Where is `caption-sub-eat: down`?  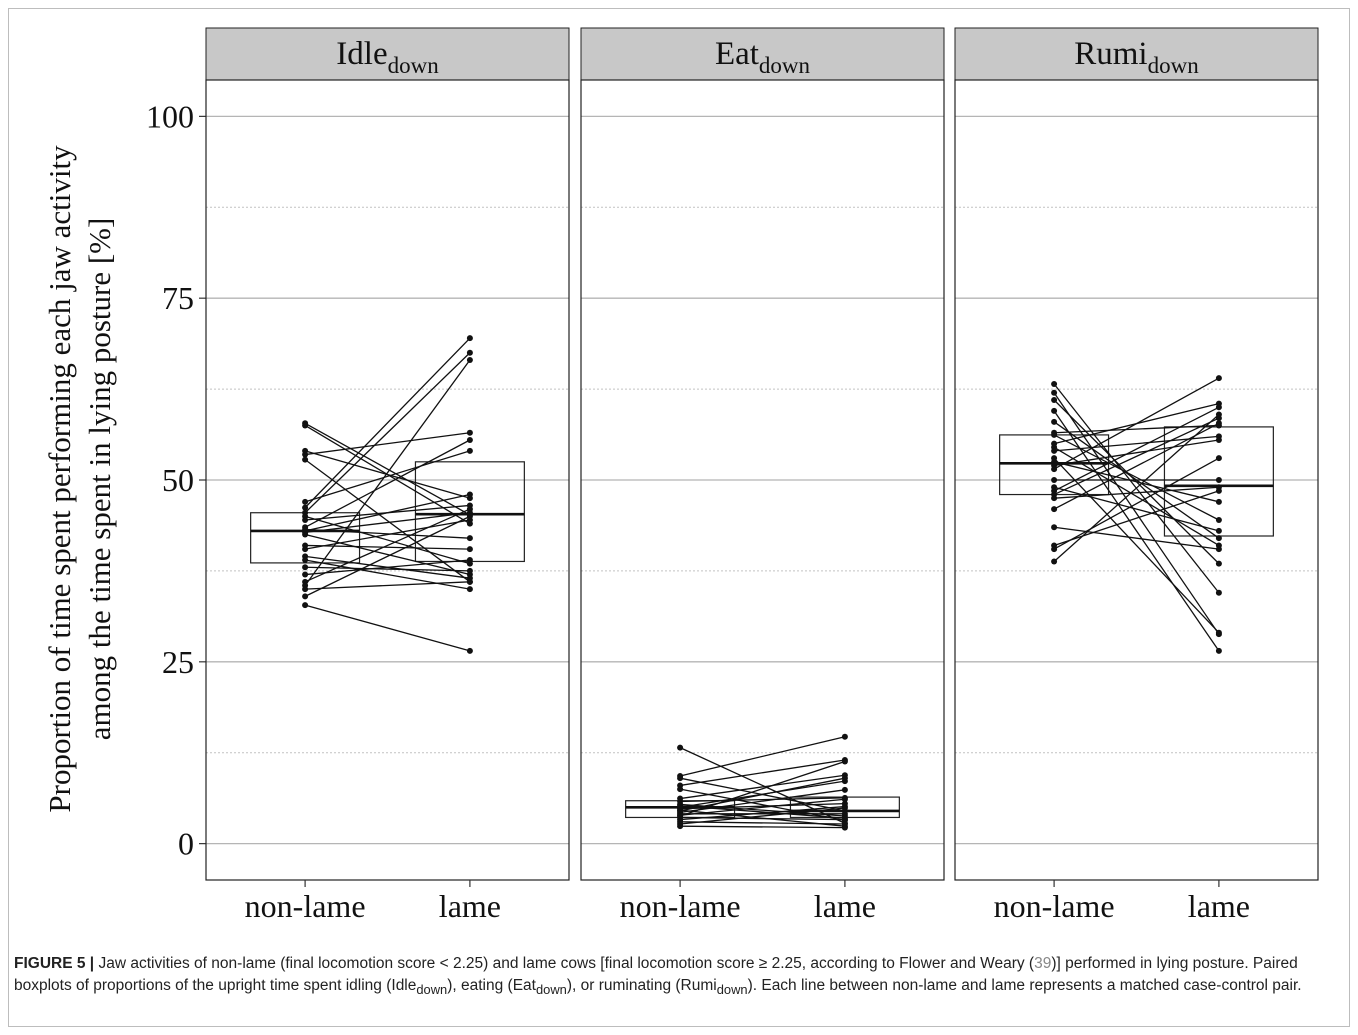
caption-sub-eat: down is located at coordinates (551, 990).